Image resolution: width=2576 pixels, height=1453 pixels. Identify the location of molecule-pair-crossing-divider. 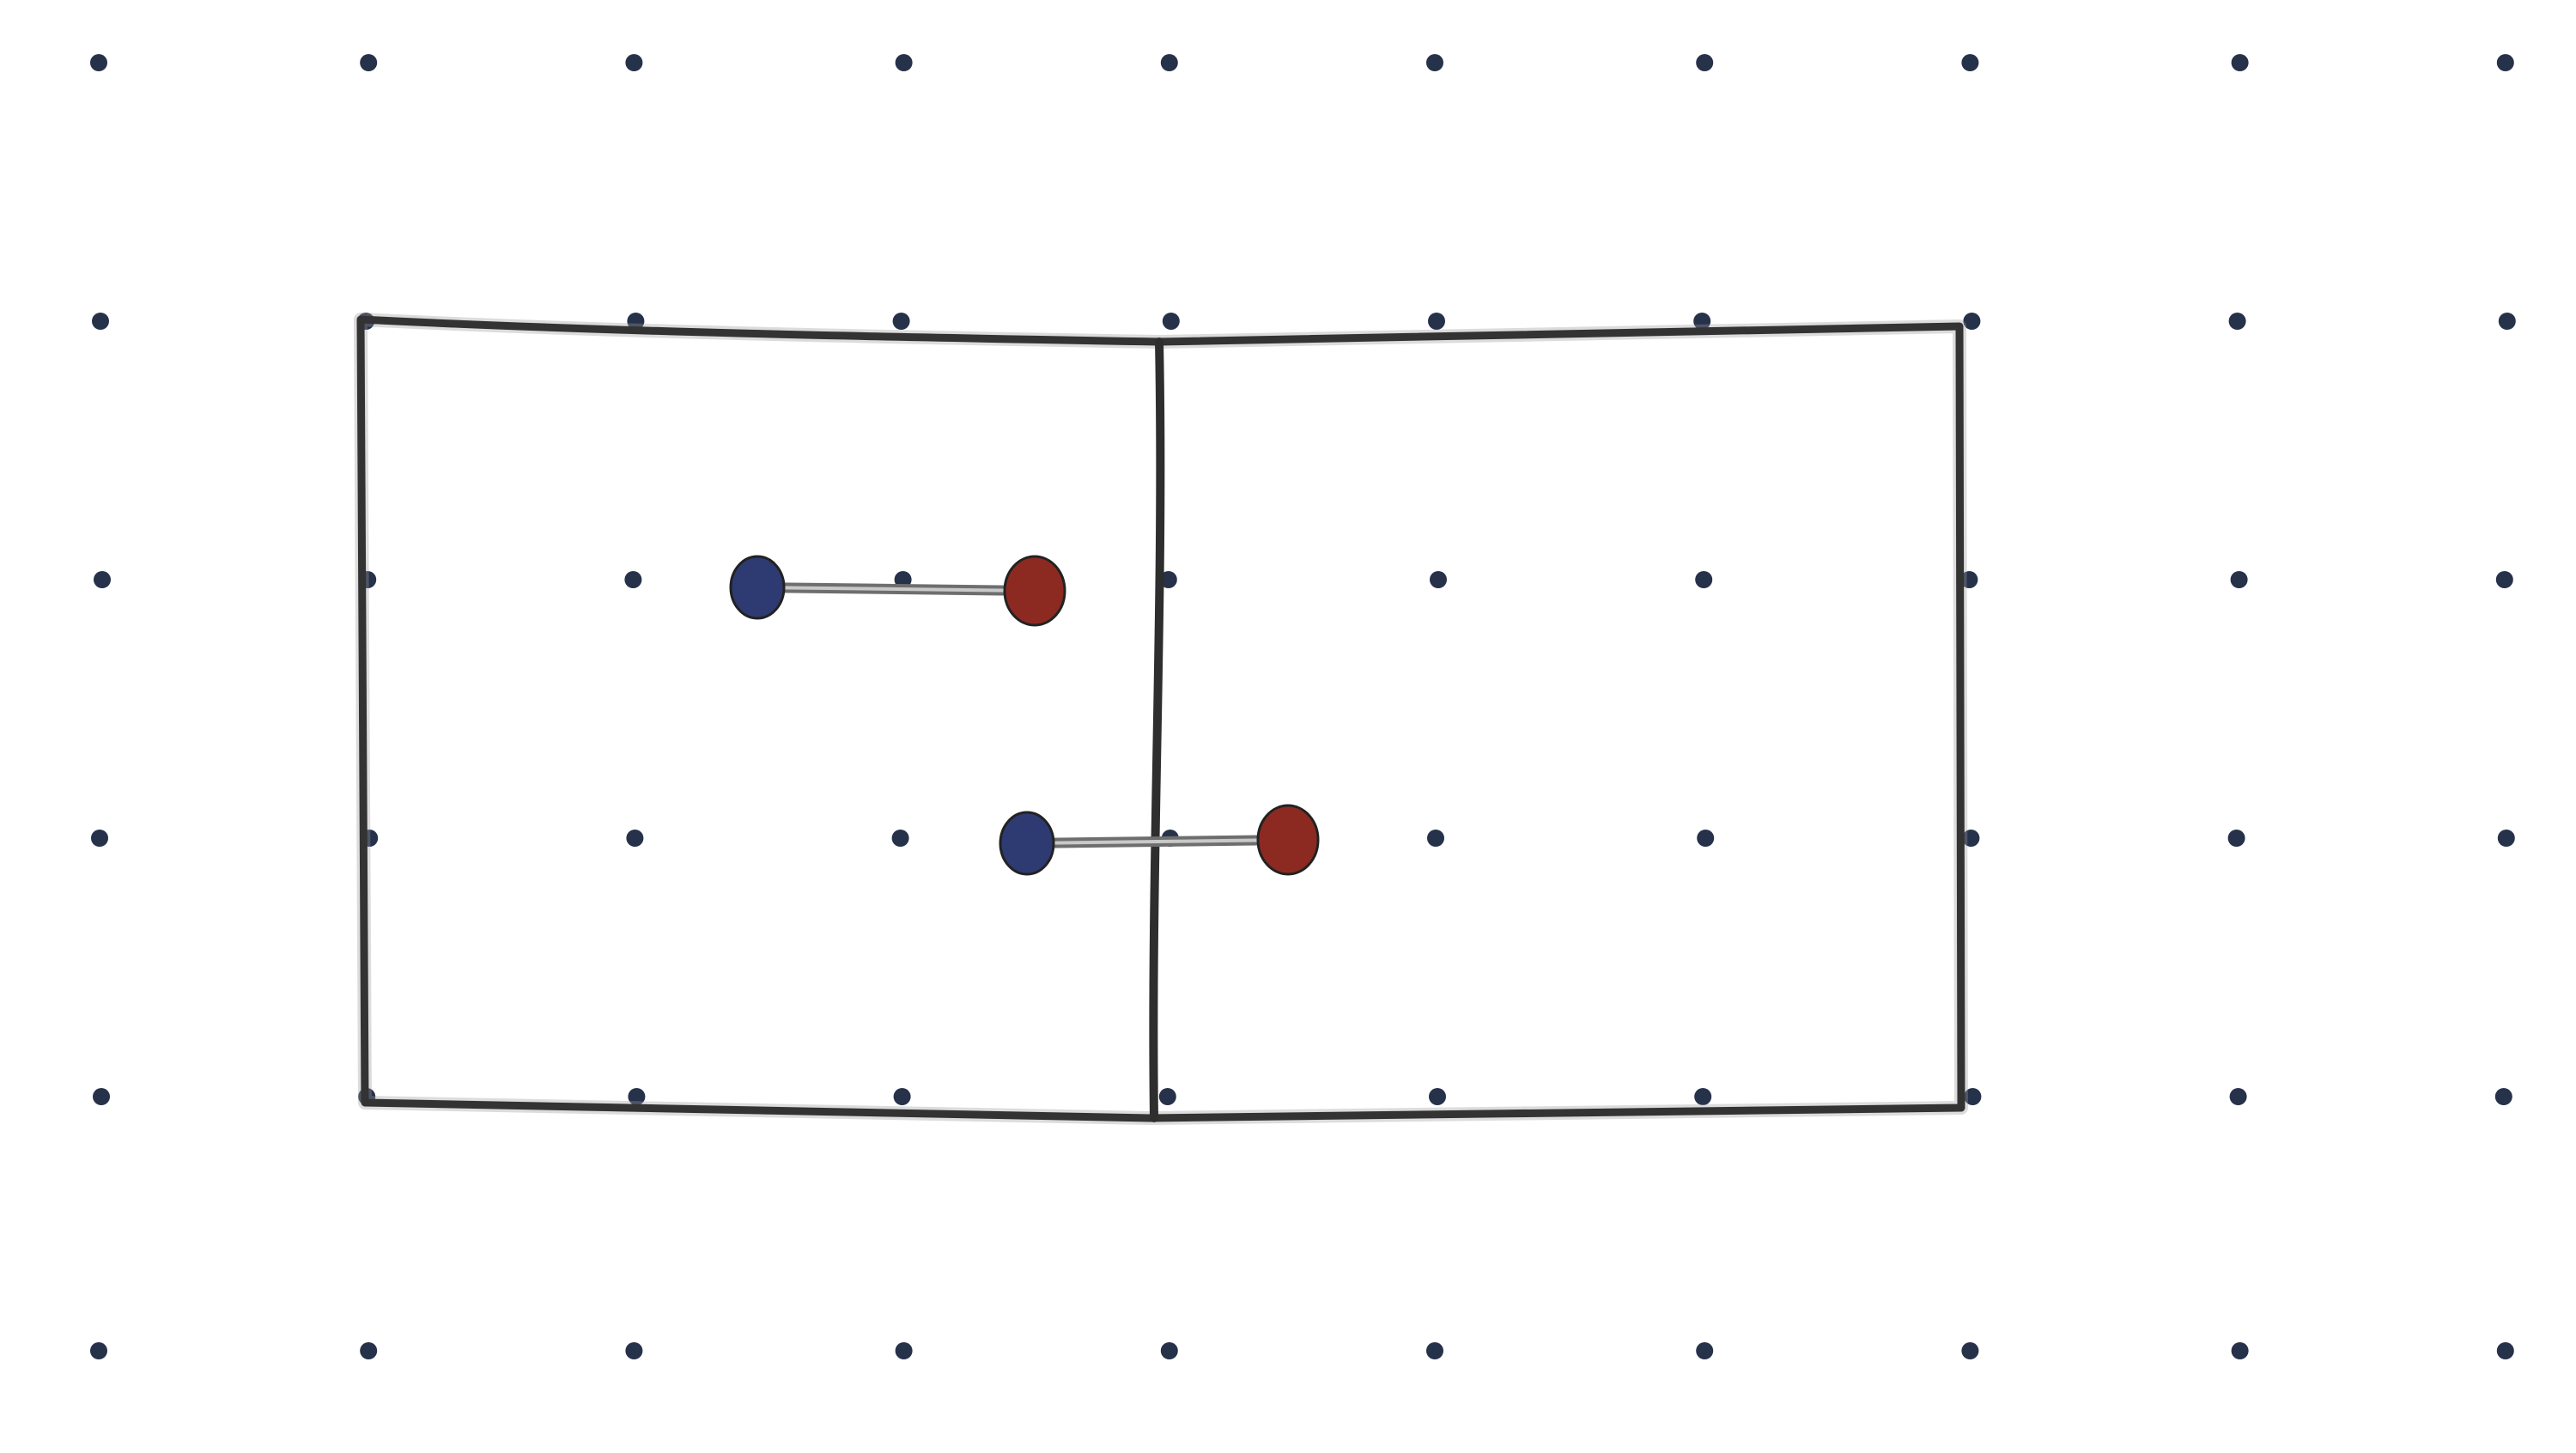
(1159, 840).